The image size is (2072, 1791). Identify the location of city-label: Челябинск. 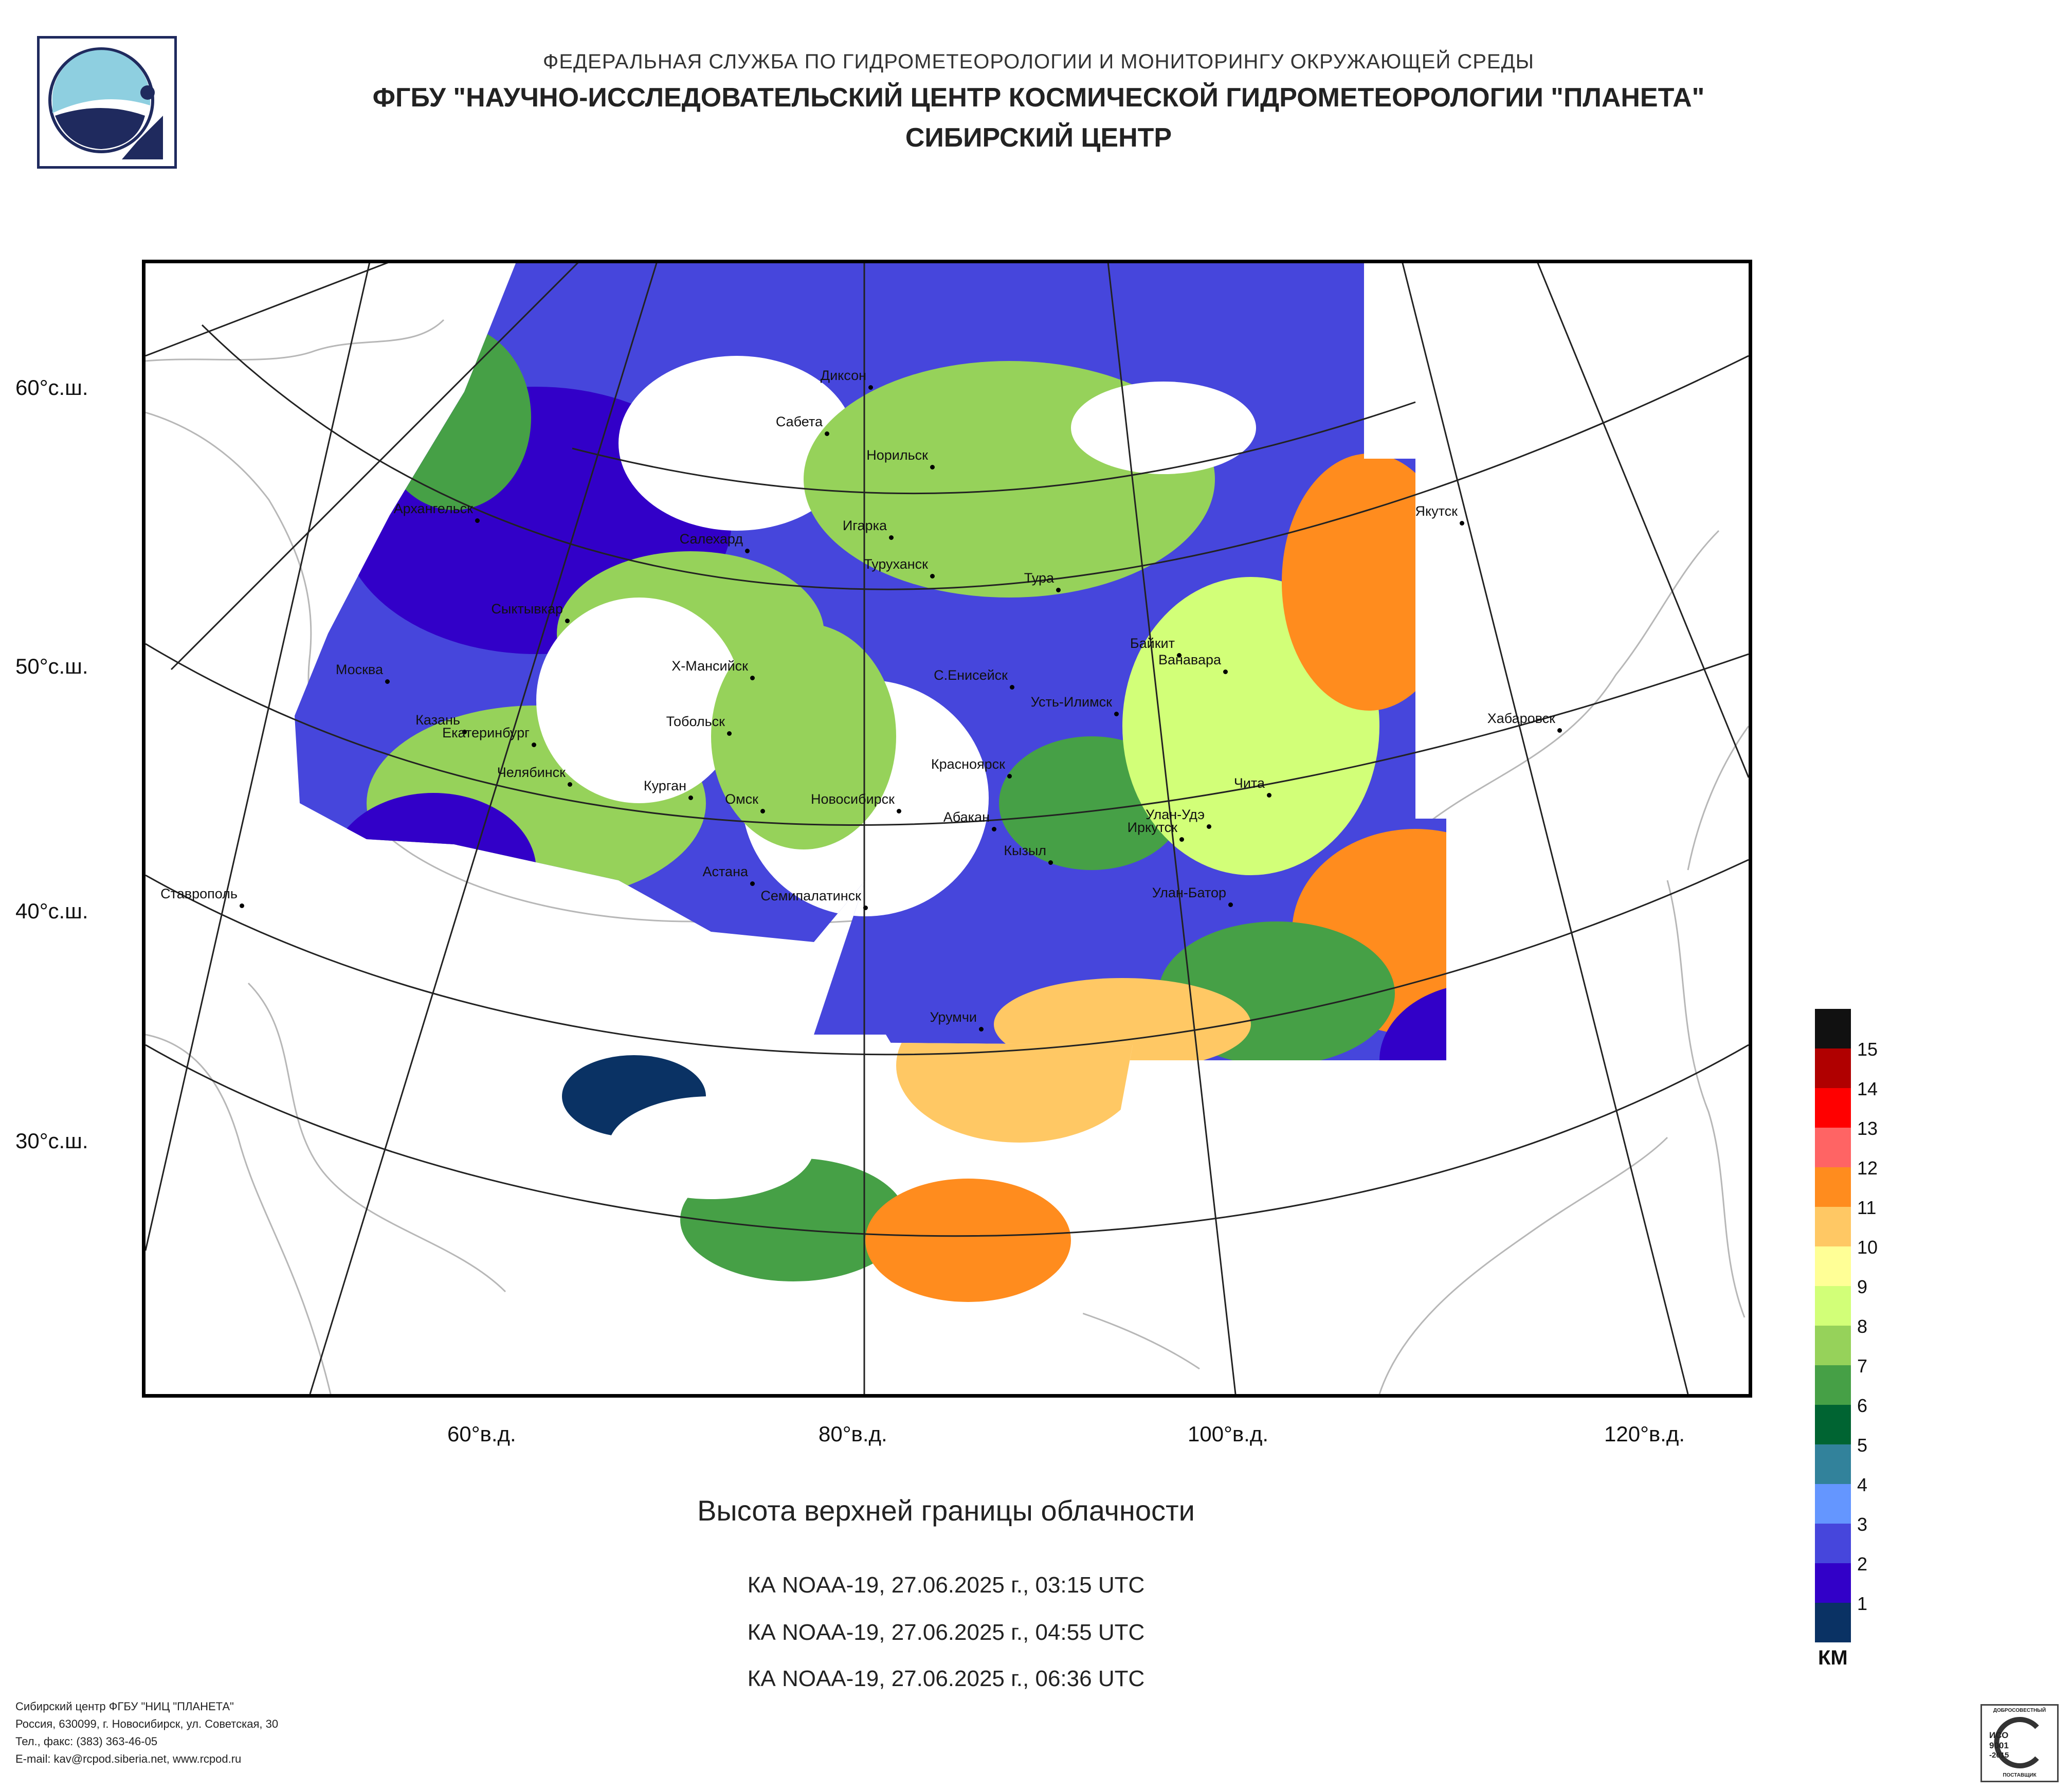
(531, 772).